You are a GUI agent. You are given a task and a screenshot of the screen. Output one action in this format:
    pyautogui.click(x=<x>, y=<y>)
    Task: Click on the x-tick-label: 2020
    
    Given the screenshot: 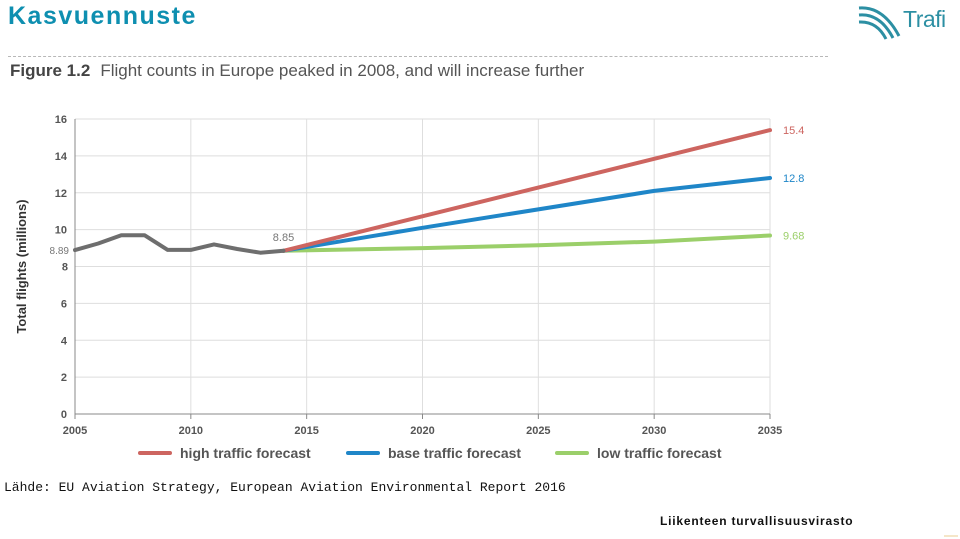 What is the action you would take?
    pyautogui.click(x=422, y=431)
    